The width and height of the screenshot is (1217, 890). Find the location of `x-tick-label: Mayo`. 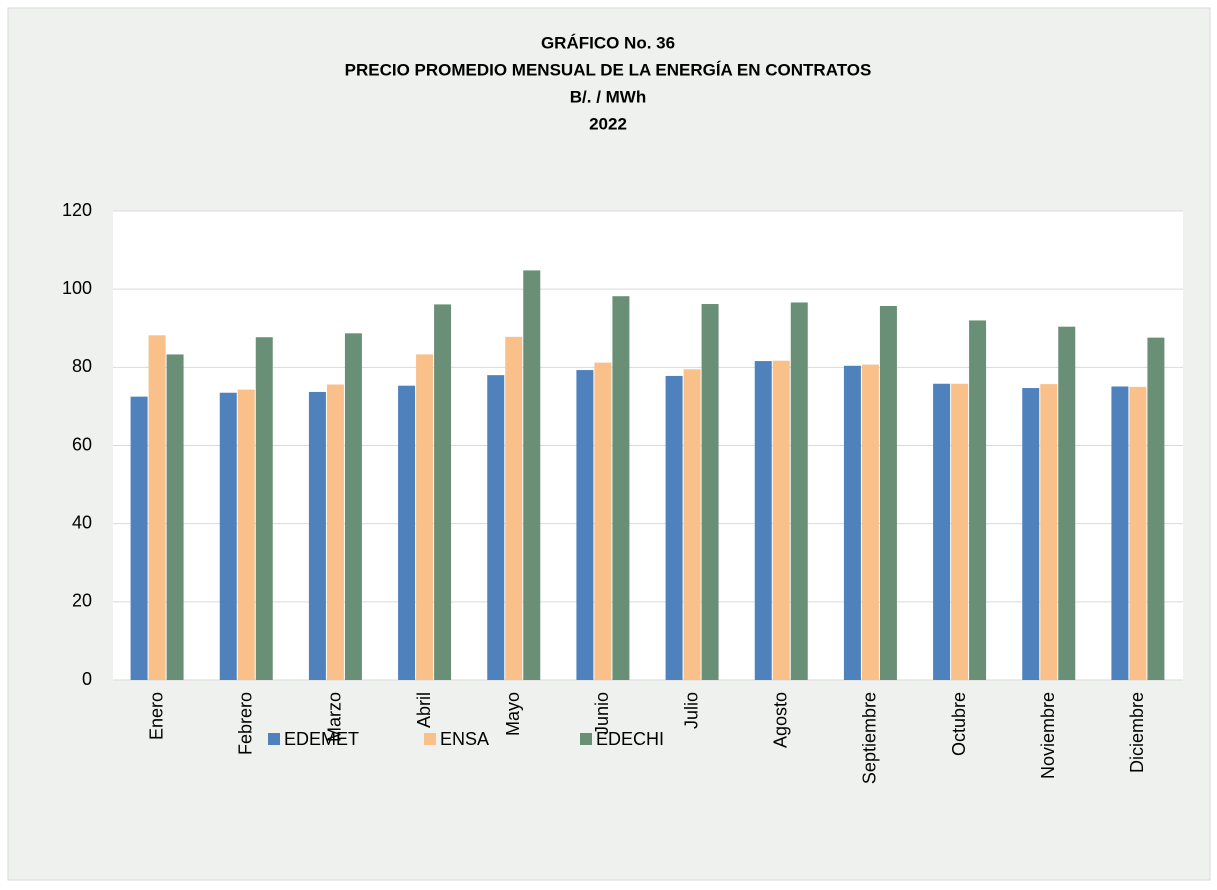

x-tick-label: Mayo is located at coordinates (513, 714).